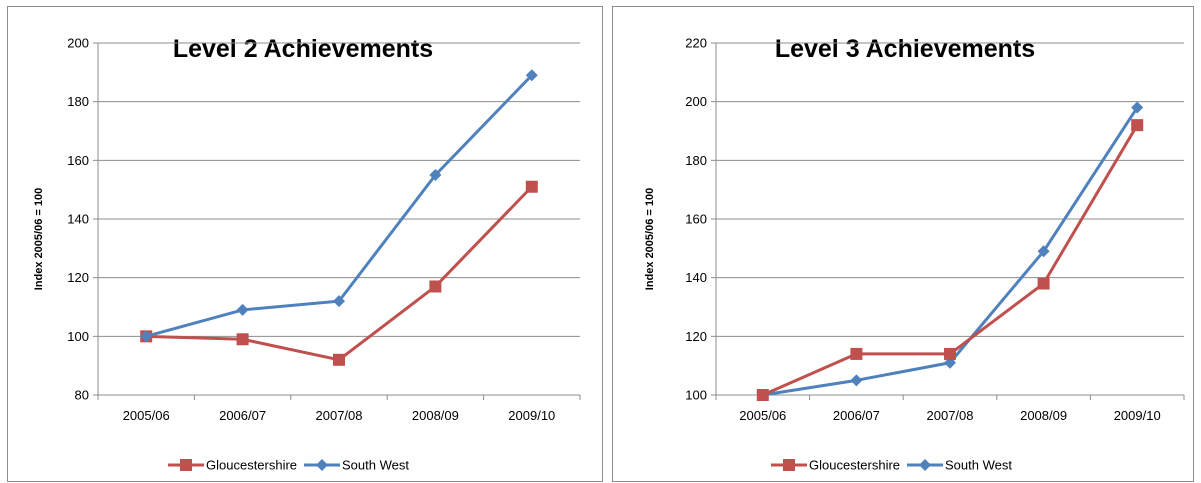 The height and width of the screenshot is (483, 1201). I want to click on chart-title: Level 2 Achievements, so click(303, 49).